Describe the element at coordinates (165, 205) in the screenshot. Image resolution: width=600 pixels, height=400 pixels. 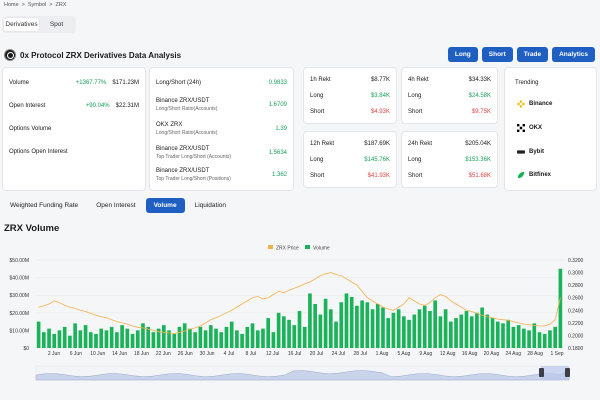
I see `tab-volume: Volume` at that location.